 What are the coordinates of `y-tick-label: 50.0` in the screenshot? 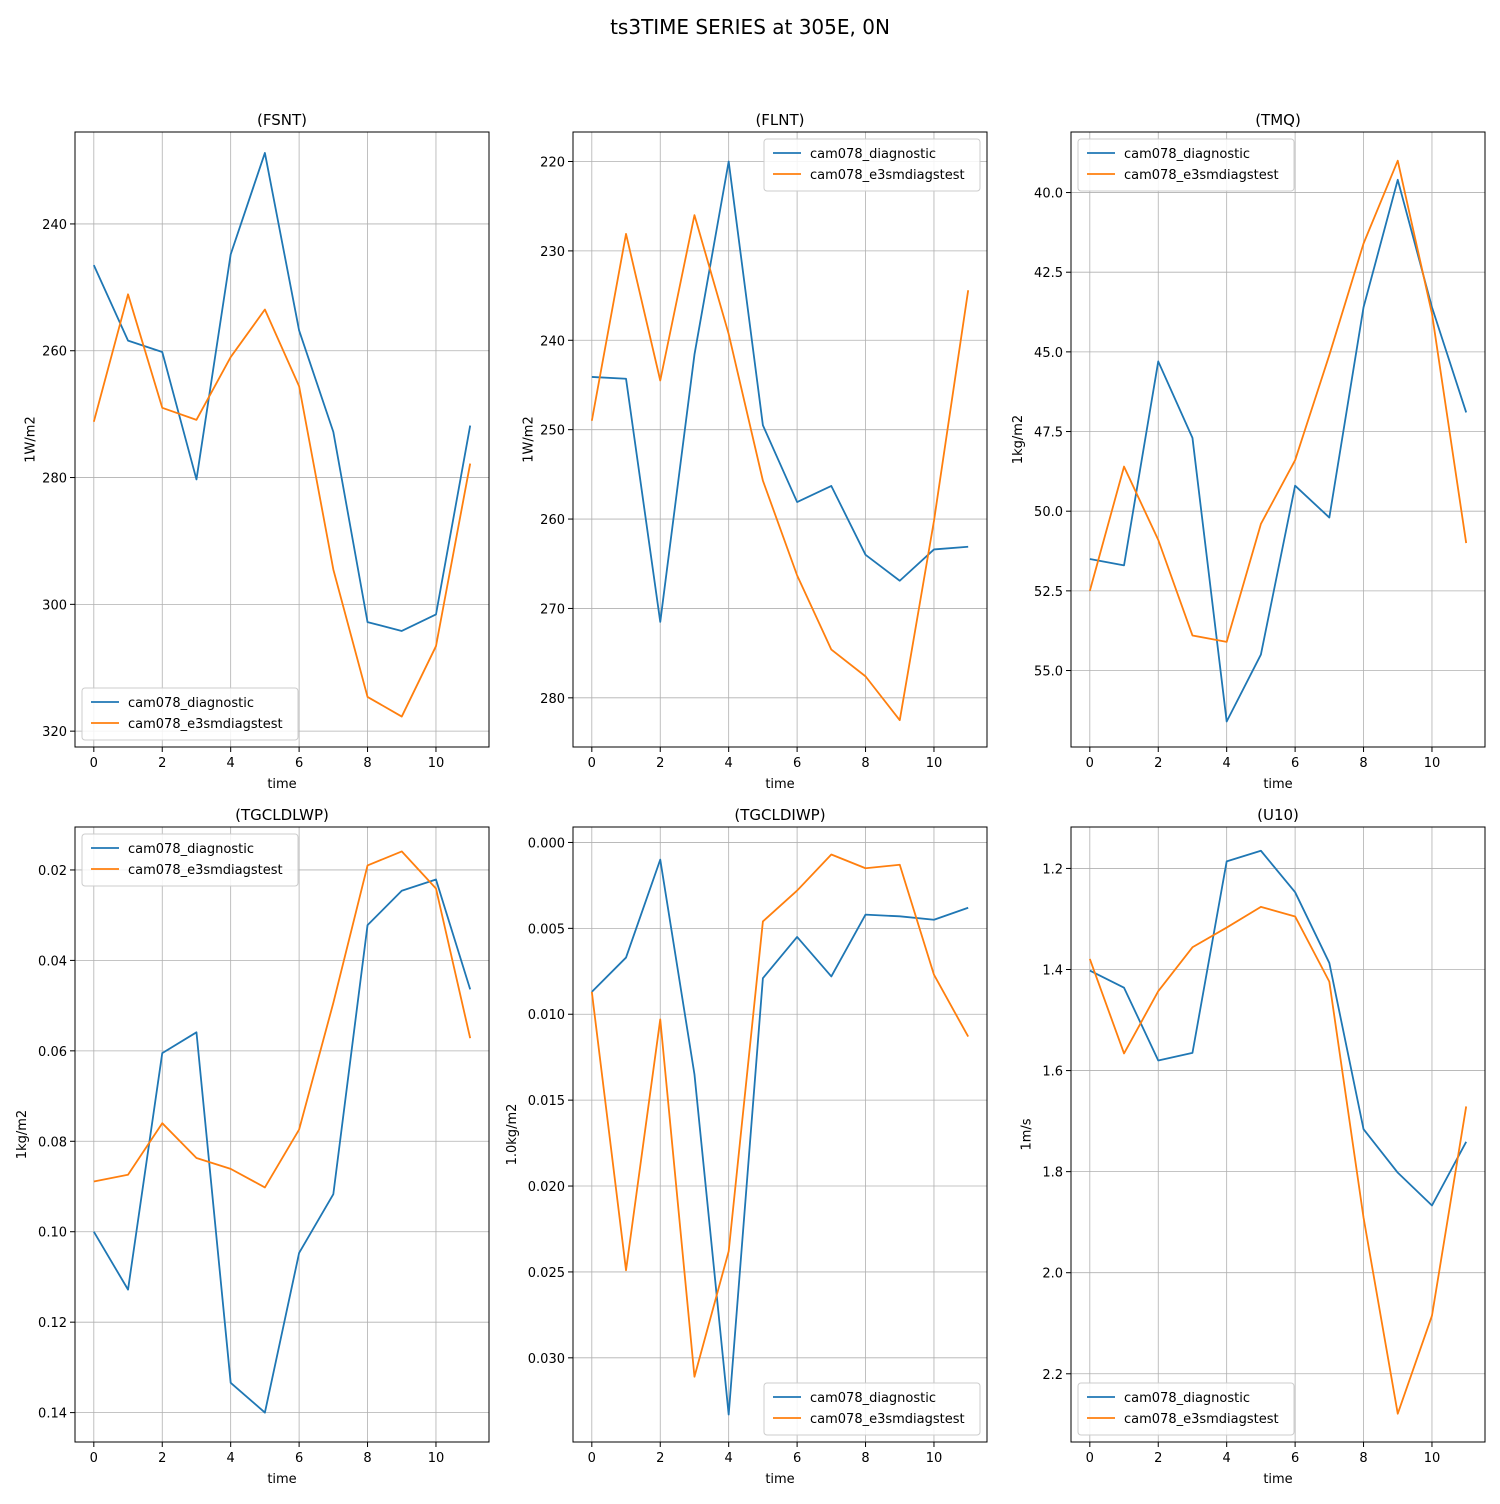 It's located at (1048, 512).